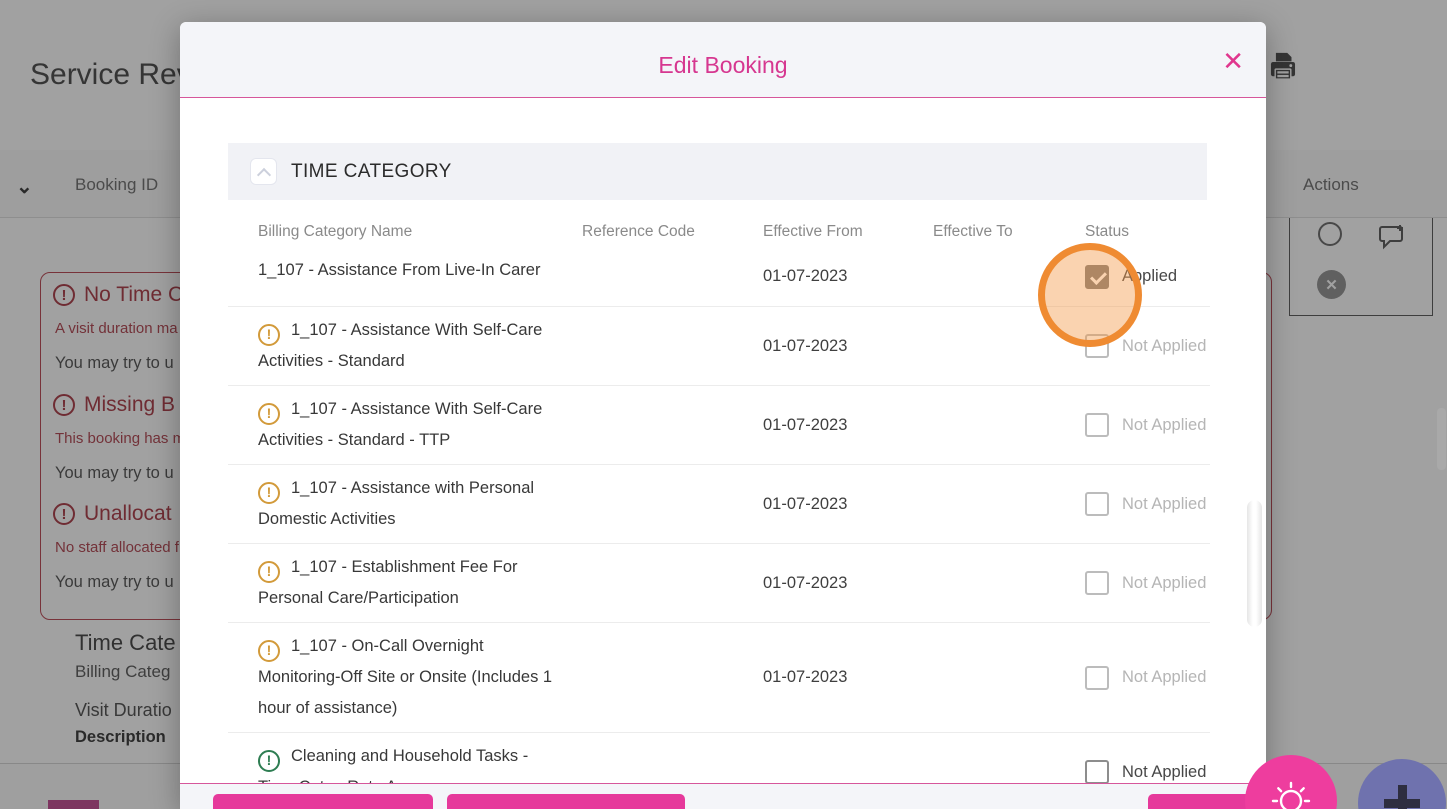 This screenshot has width=1447, height=809. What do you see at coordinates (1233, 61) in the screenshot?
I see `close-icon: ✕` at bounding box center [1233, 61].